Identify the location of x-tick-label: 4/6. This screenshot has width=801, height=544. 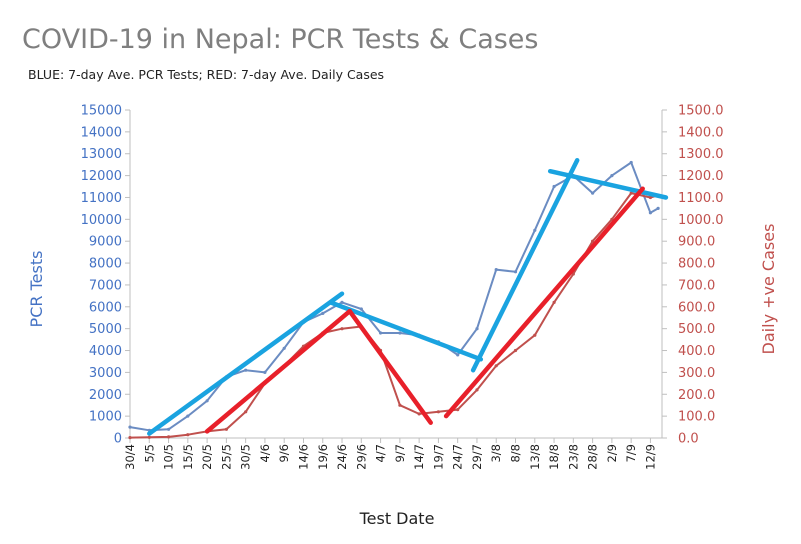
(265, 453).